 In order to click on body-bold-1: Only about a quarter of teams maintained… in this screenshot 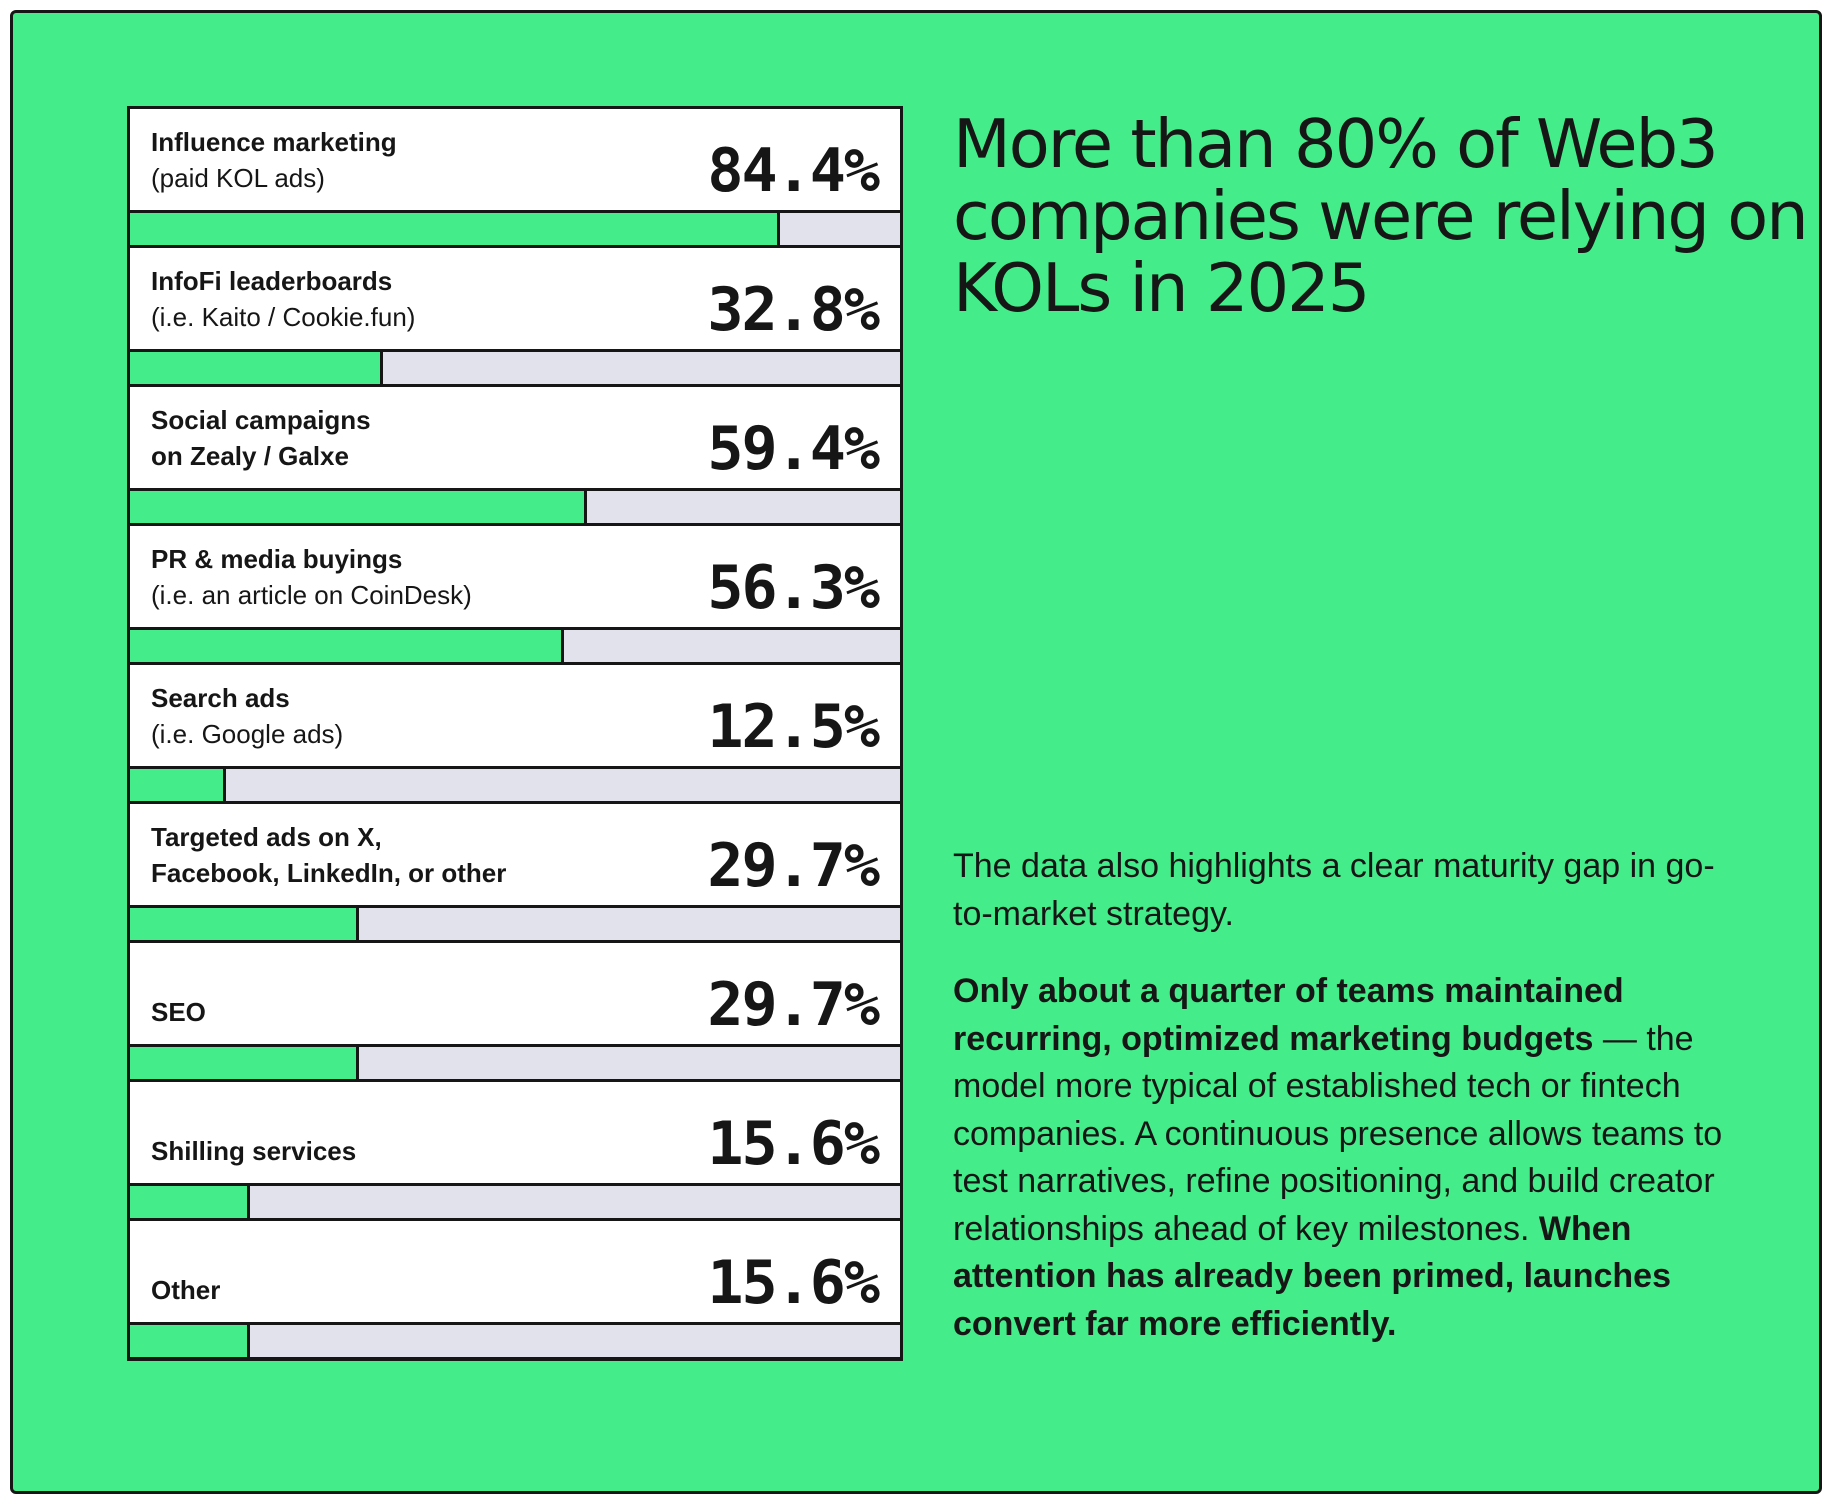, I will do `click(1288, 1015)`.